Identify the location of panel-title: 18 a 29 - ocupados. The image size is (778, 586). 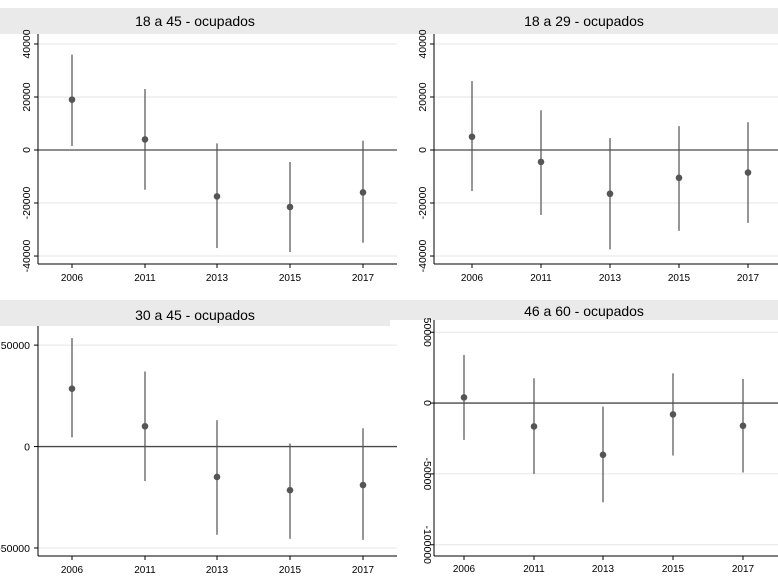
(584, 21).